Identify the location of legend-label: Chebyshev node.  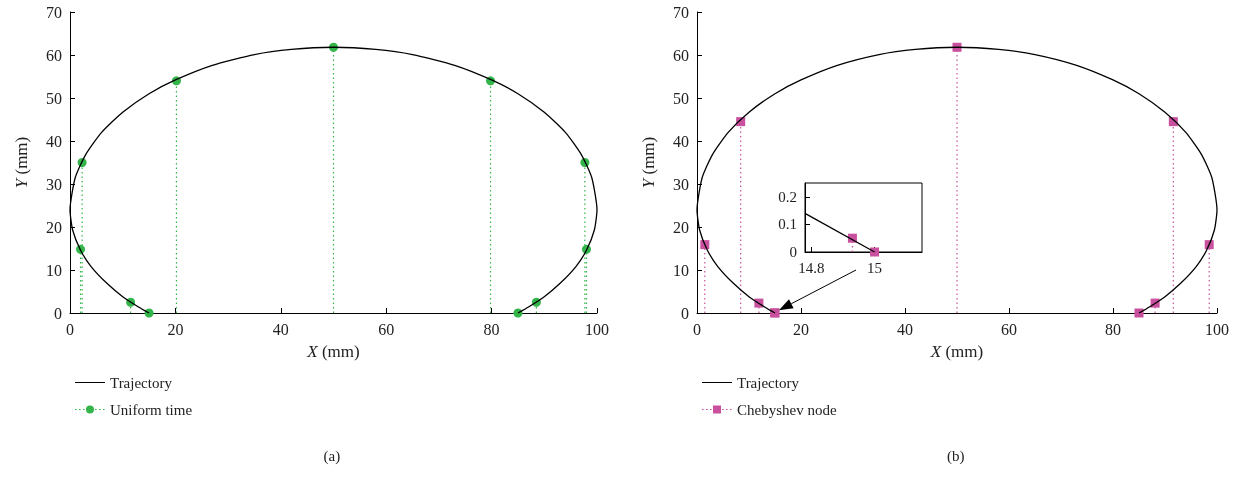
(786, 409).